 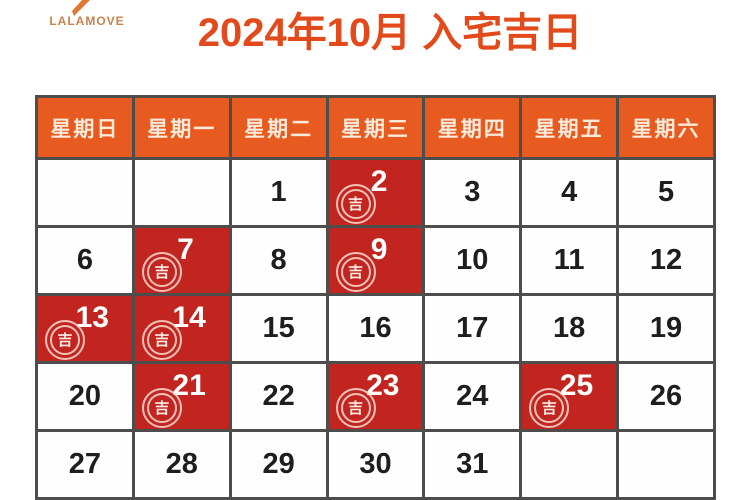 I want to click on day-number: 7, so click(x=185, y=249).